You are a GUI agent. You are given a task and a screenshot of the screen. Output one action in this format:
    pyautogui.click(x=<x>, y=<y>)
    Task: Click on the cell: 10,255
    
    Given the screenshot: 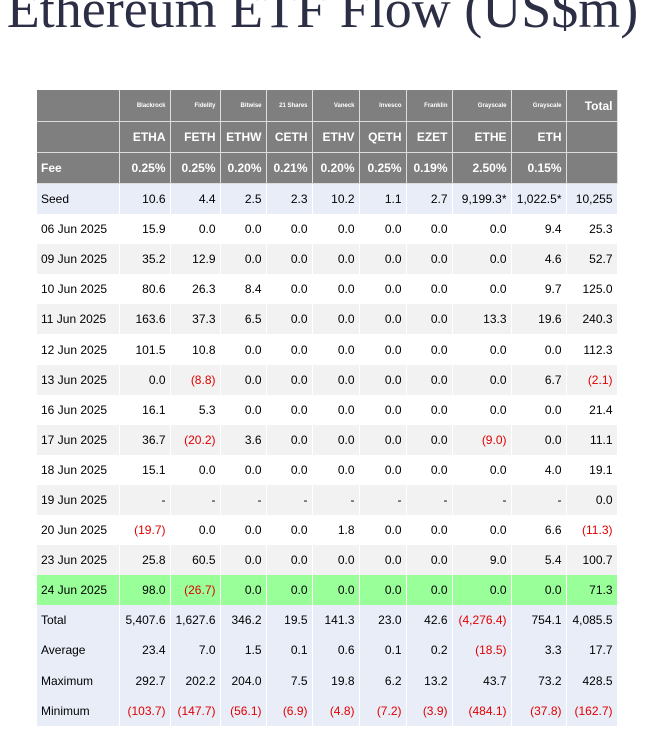 What is the action you would take?
    pyautogui.click(x=592, y=199)
    